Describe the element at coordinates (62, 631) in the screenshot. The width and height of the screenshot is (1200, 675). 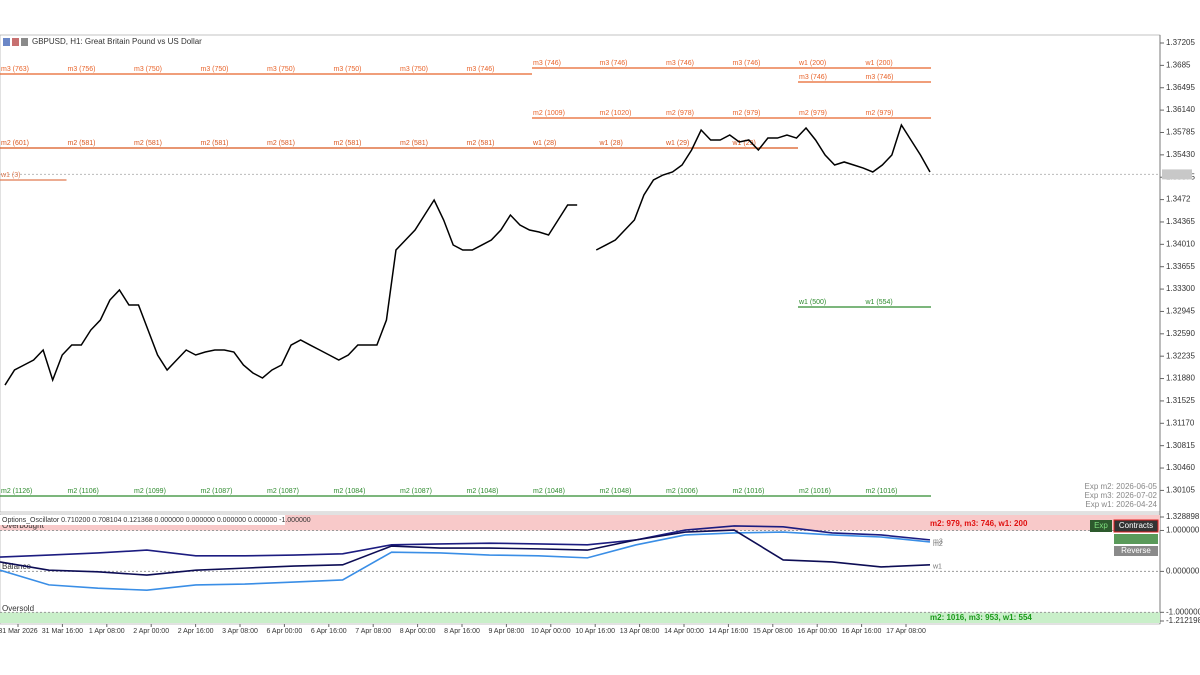
I see `x-tick-label: 31 Mar 16:00` at that location.